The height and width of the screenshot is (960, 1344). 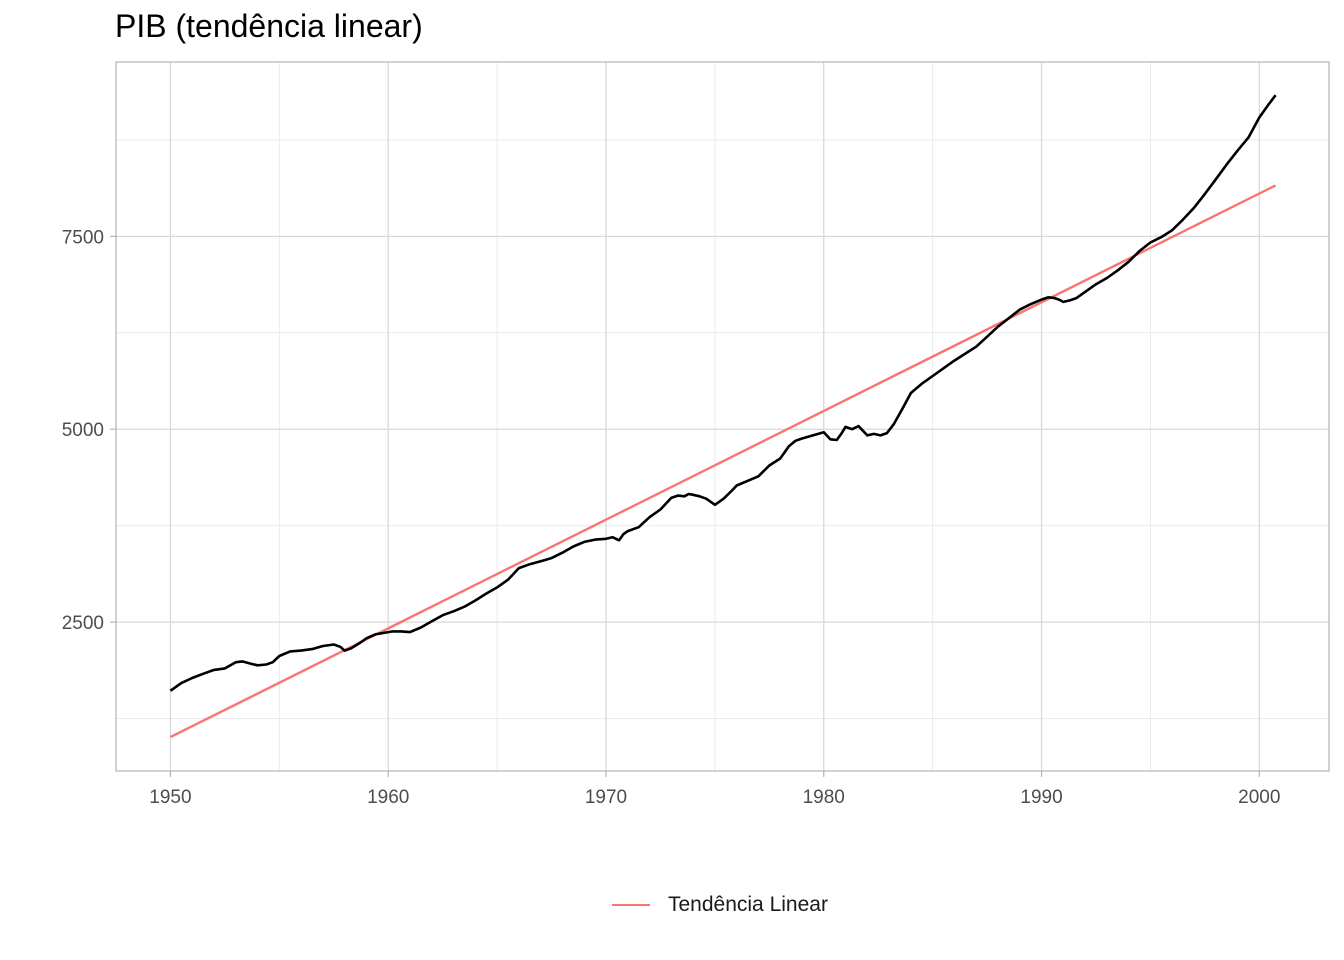 What do you see at coordinates (83, 430) in the screenshot?
I see `y-tick-label: 5000` at bounding box center [83, 430].